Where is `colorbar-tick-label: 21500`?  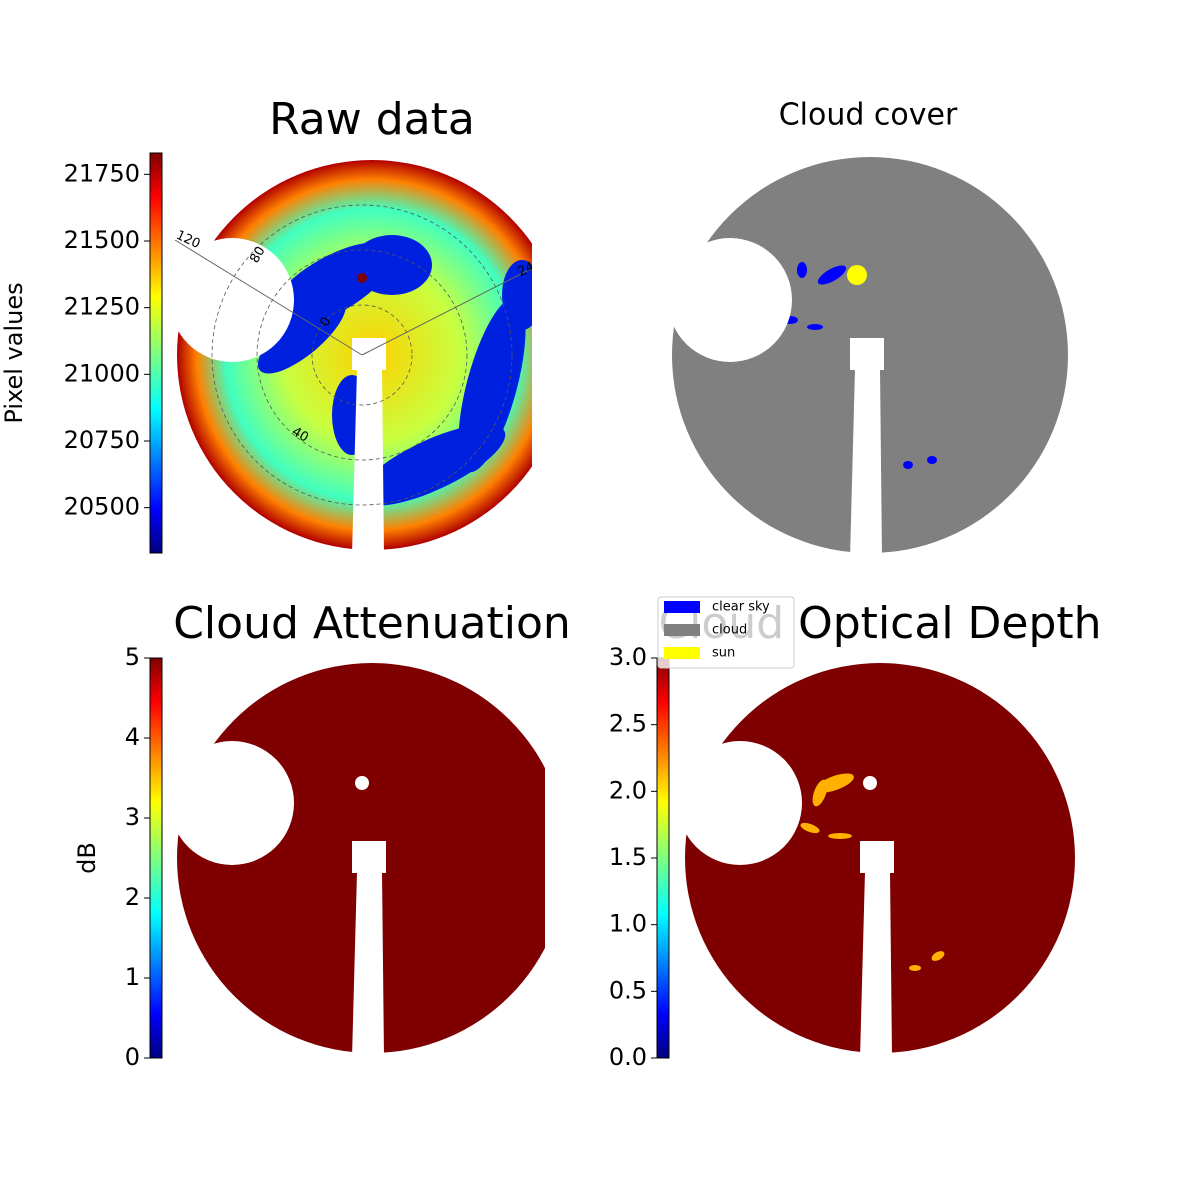 colorbar-tick-label: 21500 is located at coordinates (102, 240).